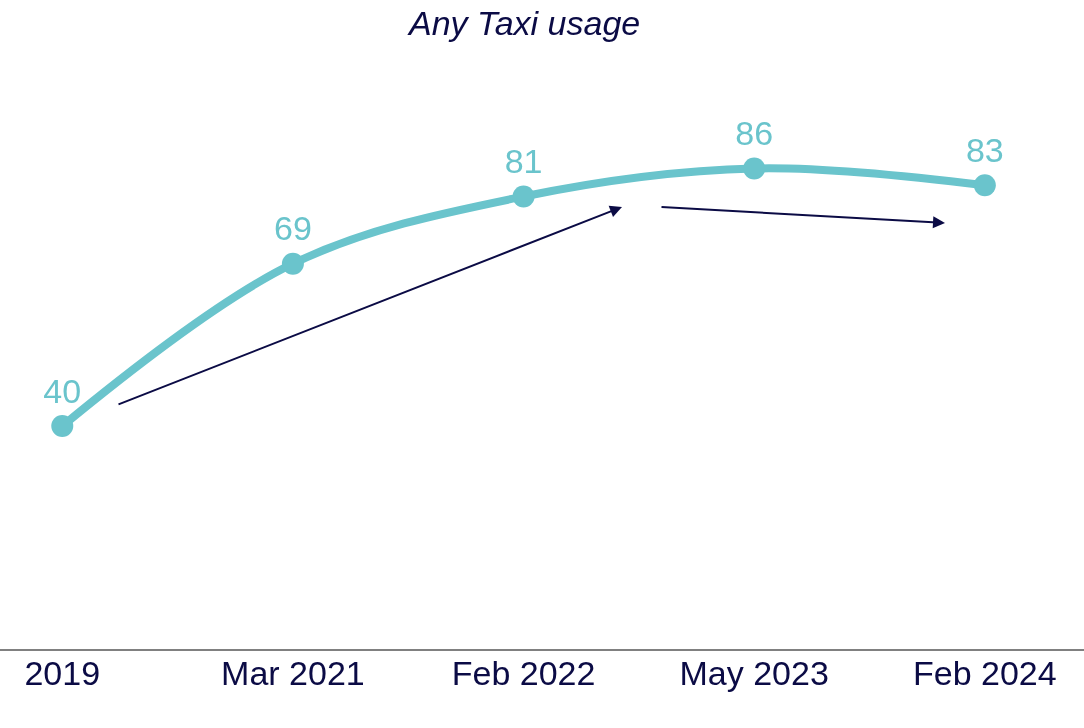  What do you see at coordinates (293, 673) in the screenshot?
I see `x-tick-label: Mar 2021` at bounding box center [293, 673].